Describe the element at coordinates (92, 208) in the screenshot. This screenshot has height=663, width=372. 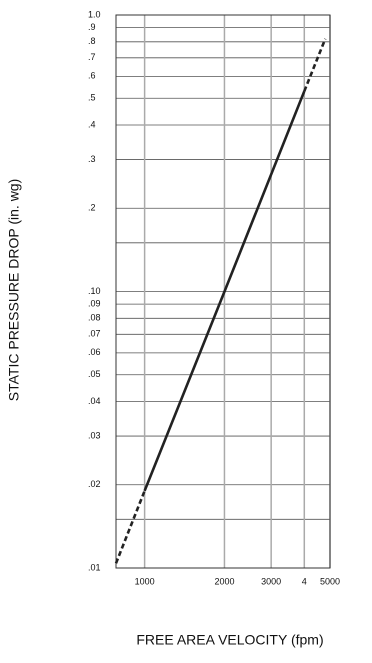
I see `y-tick-label: .2` at that location.